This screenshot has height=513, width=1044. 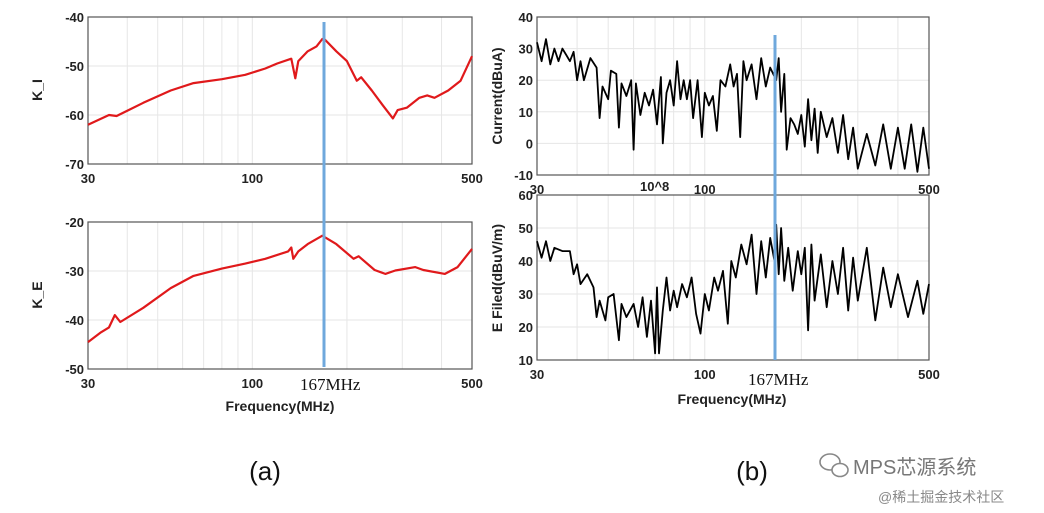 I want to click on y-axis-label: Current(dBuA), so click(x=497, y=95).